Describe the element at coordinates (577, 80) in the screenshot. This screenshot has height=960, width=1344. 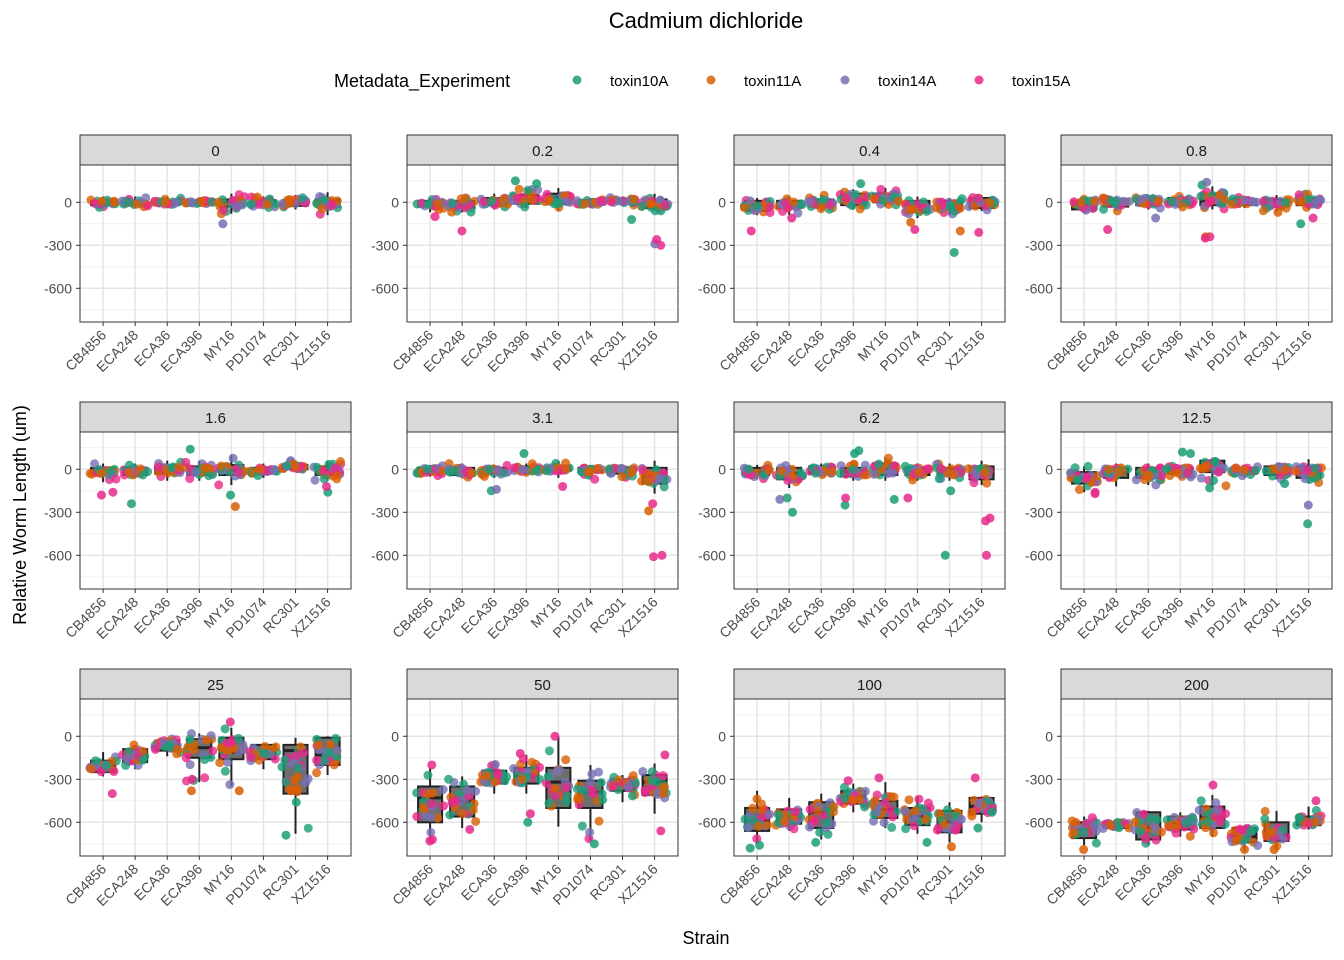
I see `legend-key-toxin10A` at that location.